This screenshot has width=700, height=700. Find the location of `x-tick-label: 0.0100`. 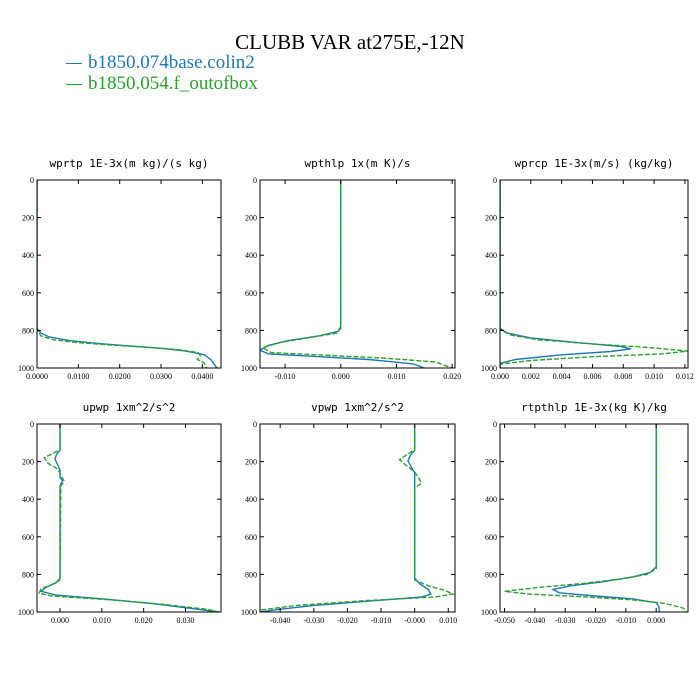

x-tick-label: 0.0100 is located at coordinates (78, 376).